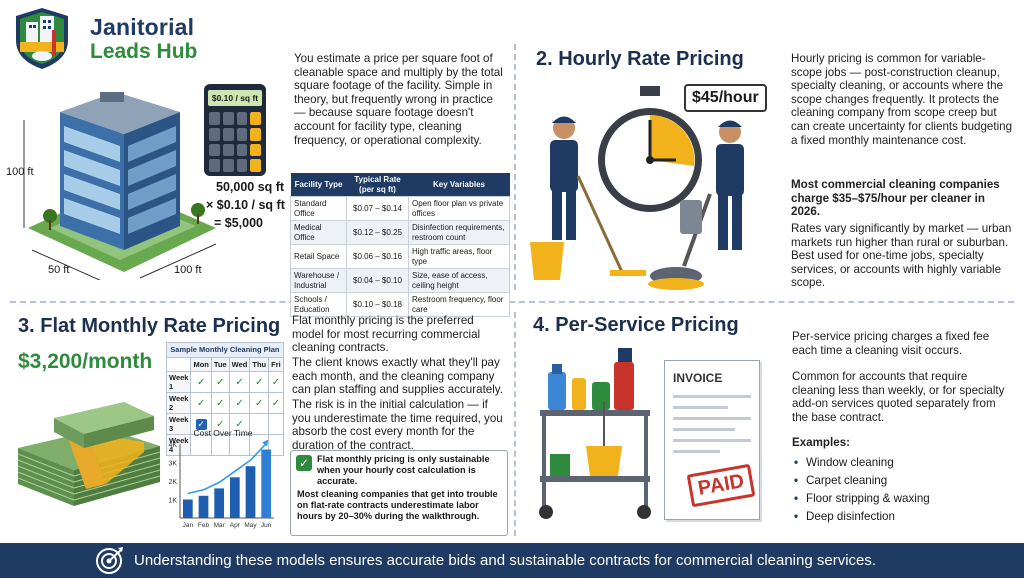 This screenshot has width=1024, height=578. I want to click on plan-check-cell: ✓, so click(201, 424).